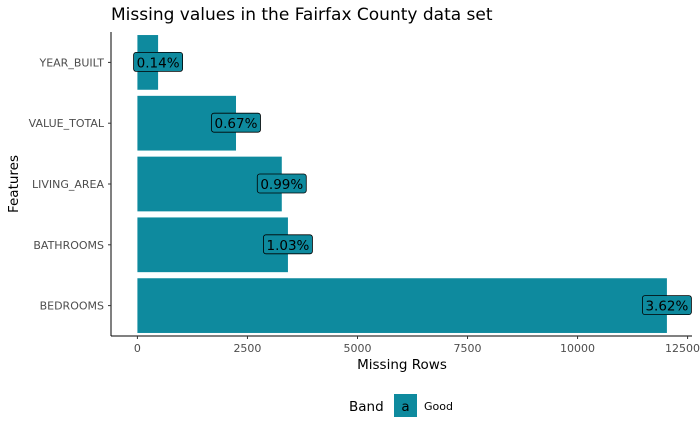 The height and width of the screenshot is (432, 700). I want to click on legend-key-swatch, so click(405, 405).